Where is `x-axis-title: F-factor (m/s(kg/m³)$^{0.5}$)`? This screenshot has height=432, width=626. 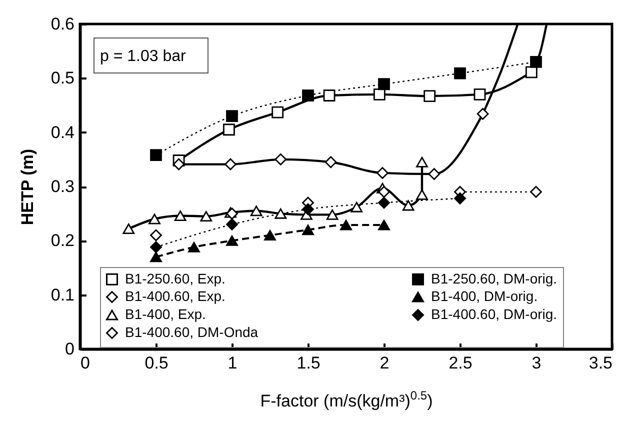 x-axis-title: F-factor (m/s(kg/m³)$^{0.5}$) is located at coordinates (346, 399).